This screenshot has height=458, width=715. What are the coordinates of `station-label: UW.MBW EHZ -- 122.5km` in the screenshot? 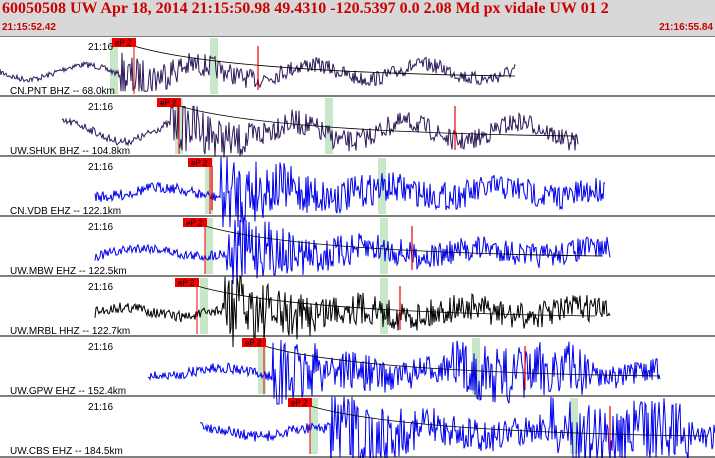 It's located at (68, 271).